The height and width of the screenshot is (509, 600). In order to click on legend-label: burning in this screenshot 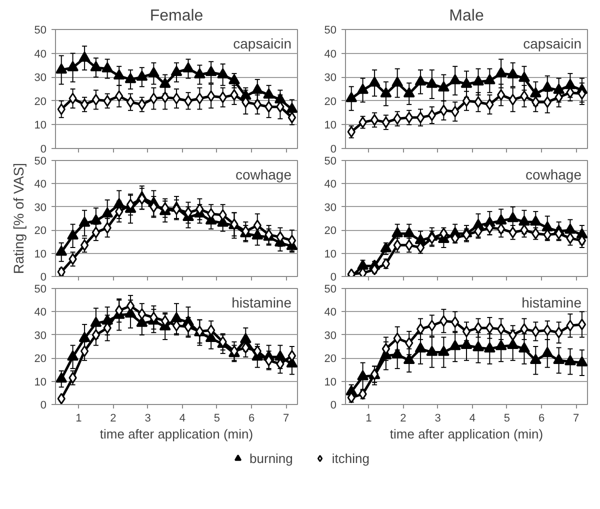, I will do `click(271, 458)`.